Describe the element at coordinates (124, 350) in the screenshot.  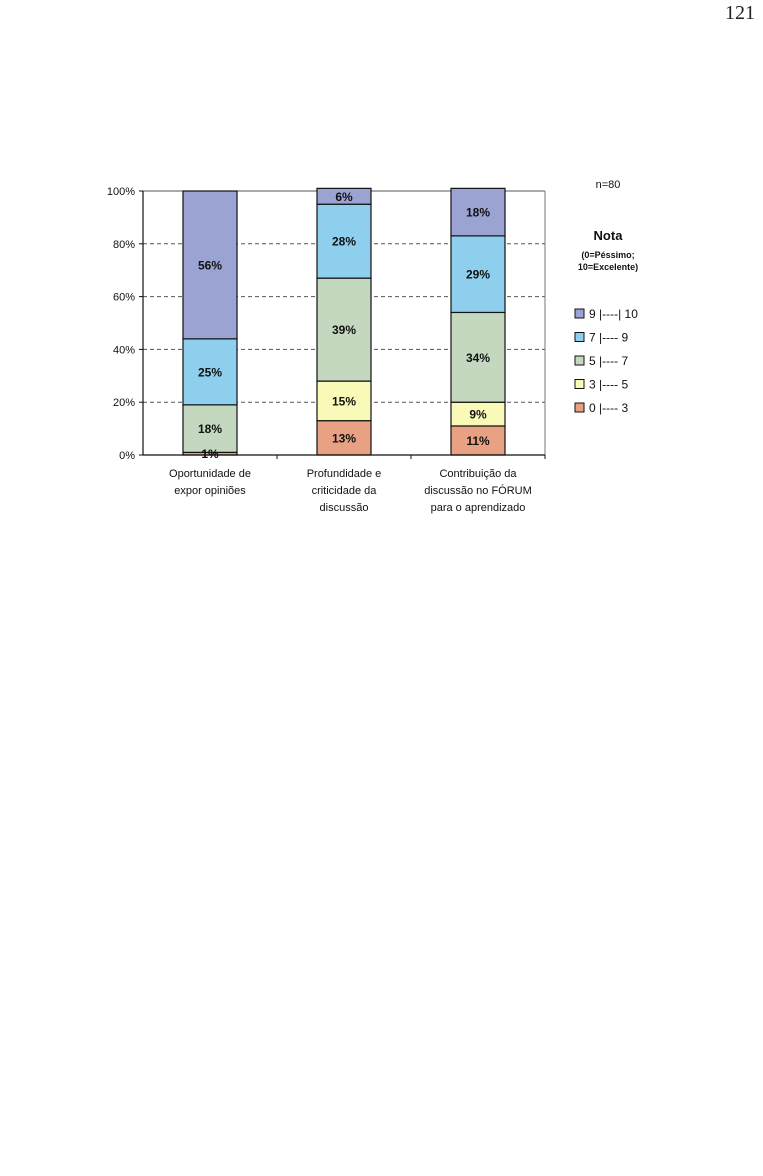
I see `y-tick-label: 40%` at that location.